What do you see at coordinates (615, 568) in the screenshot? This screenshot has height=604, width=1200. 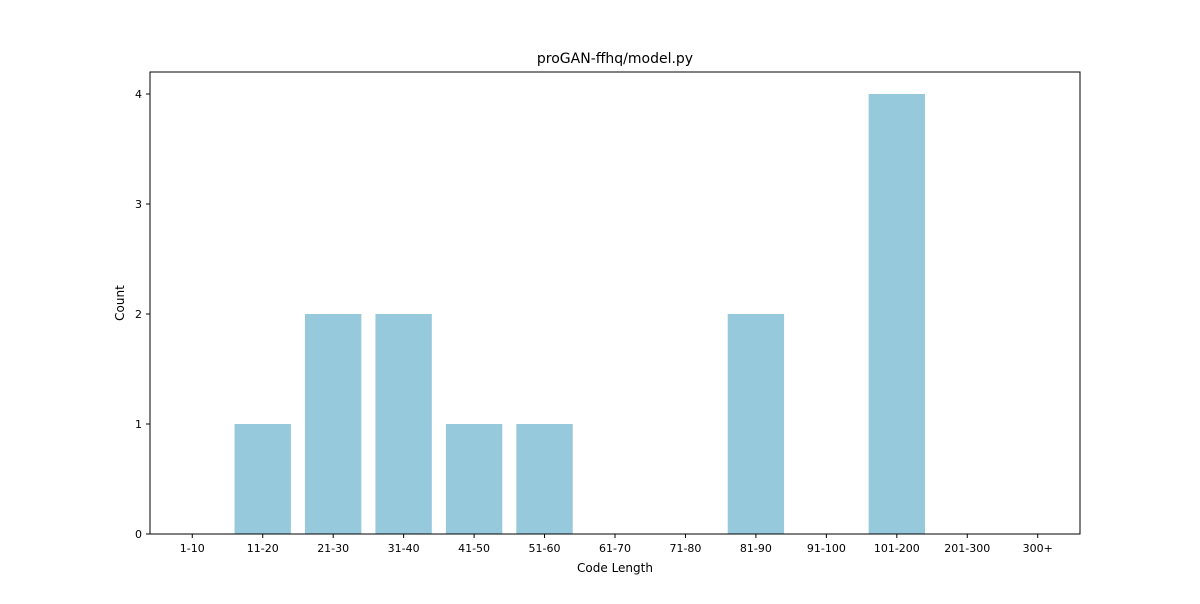 I see `x-axis-label: Code Length` at bounding box center [615, 568].